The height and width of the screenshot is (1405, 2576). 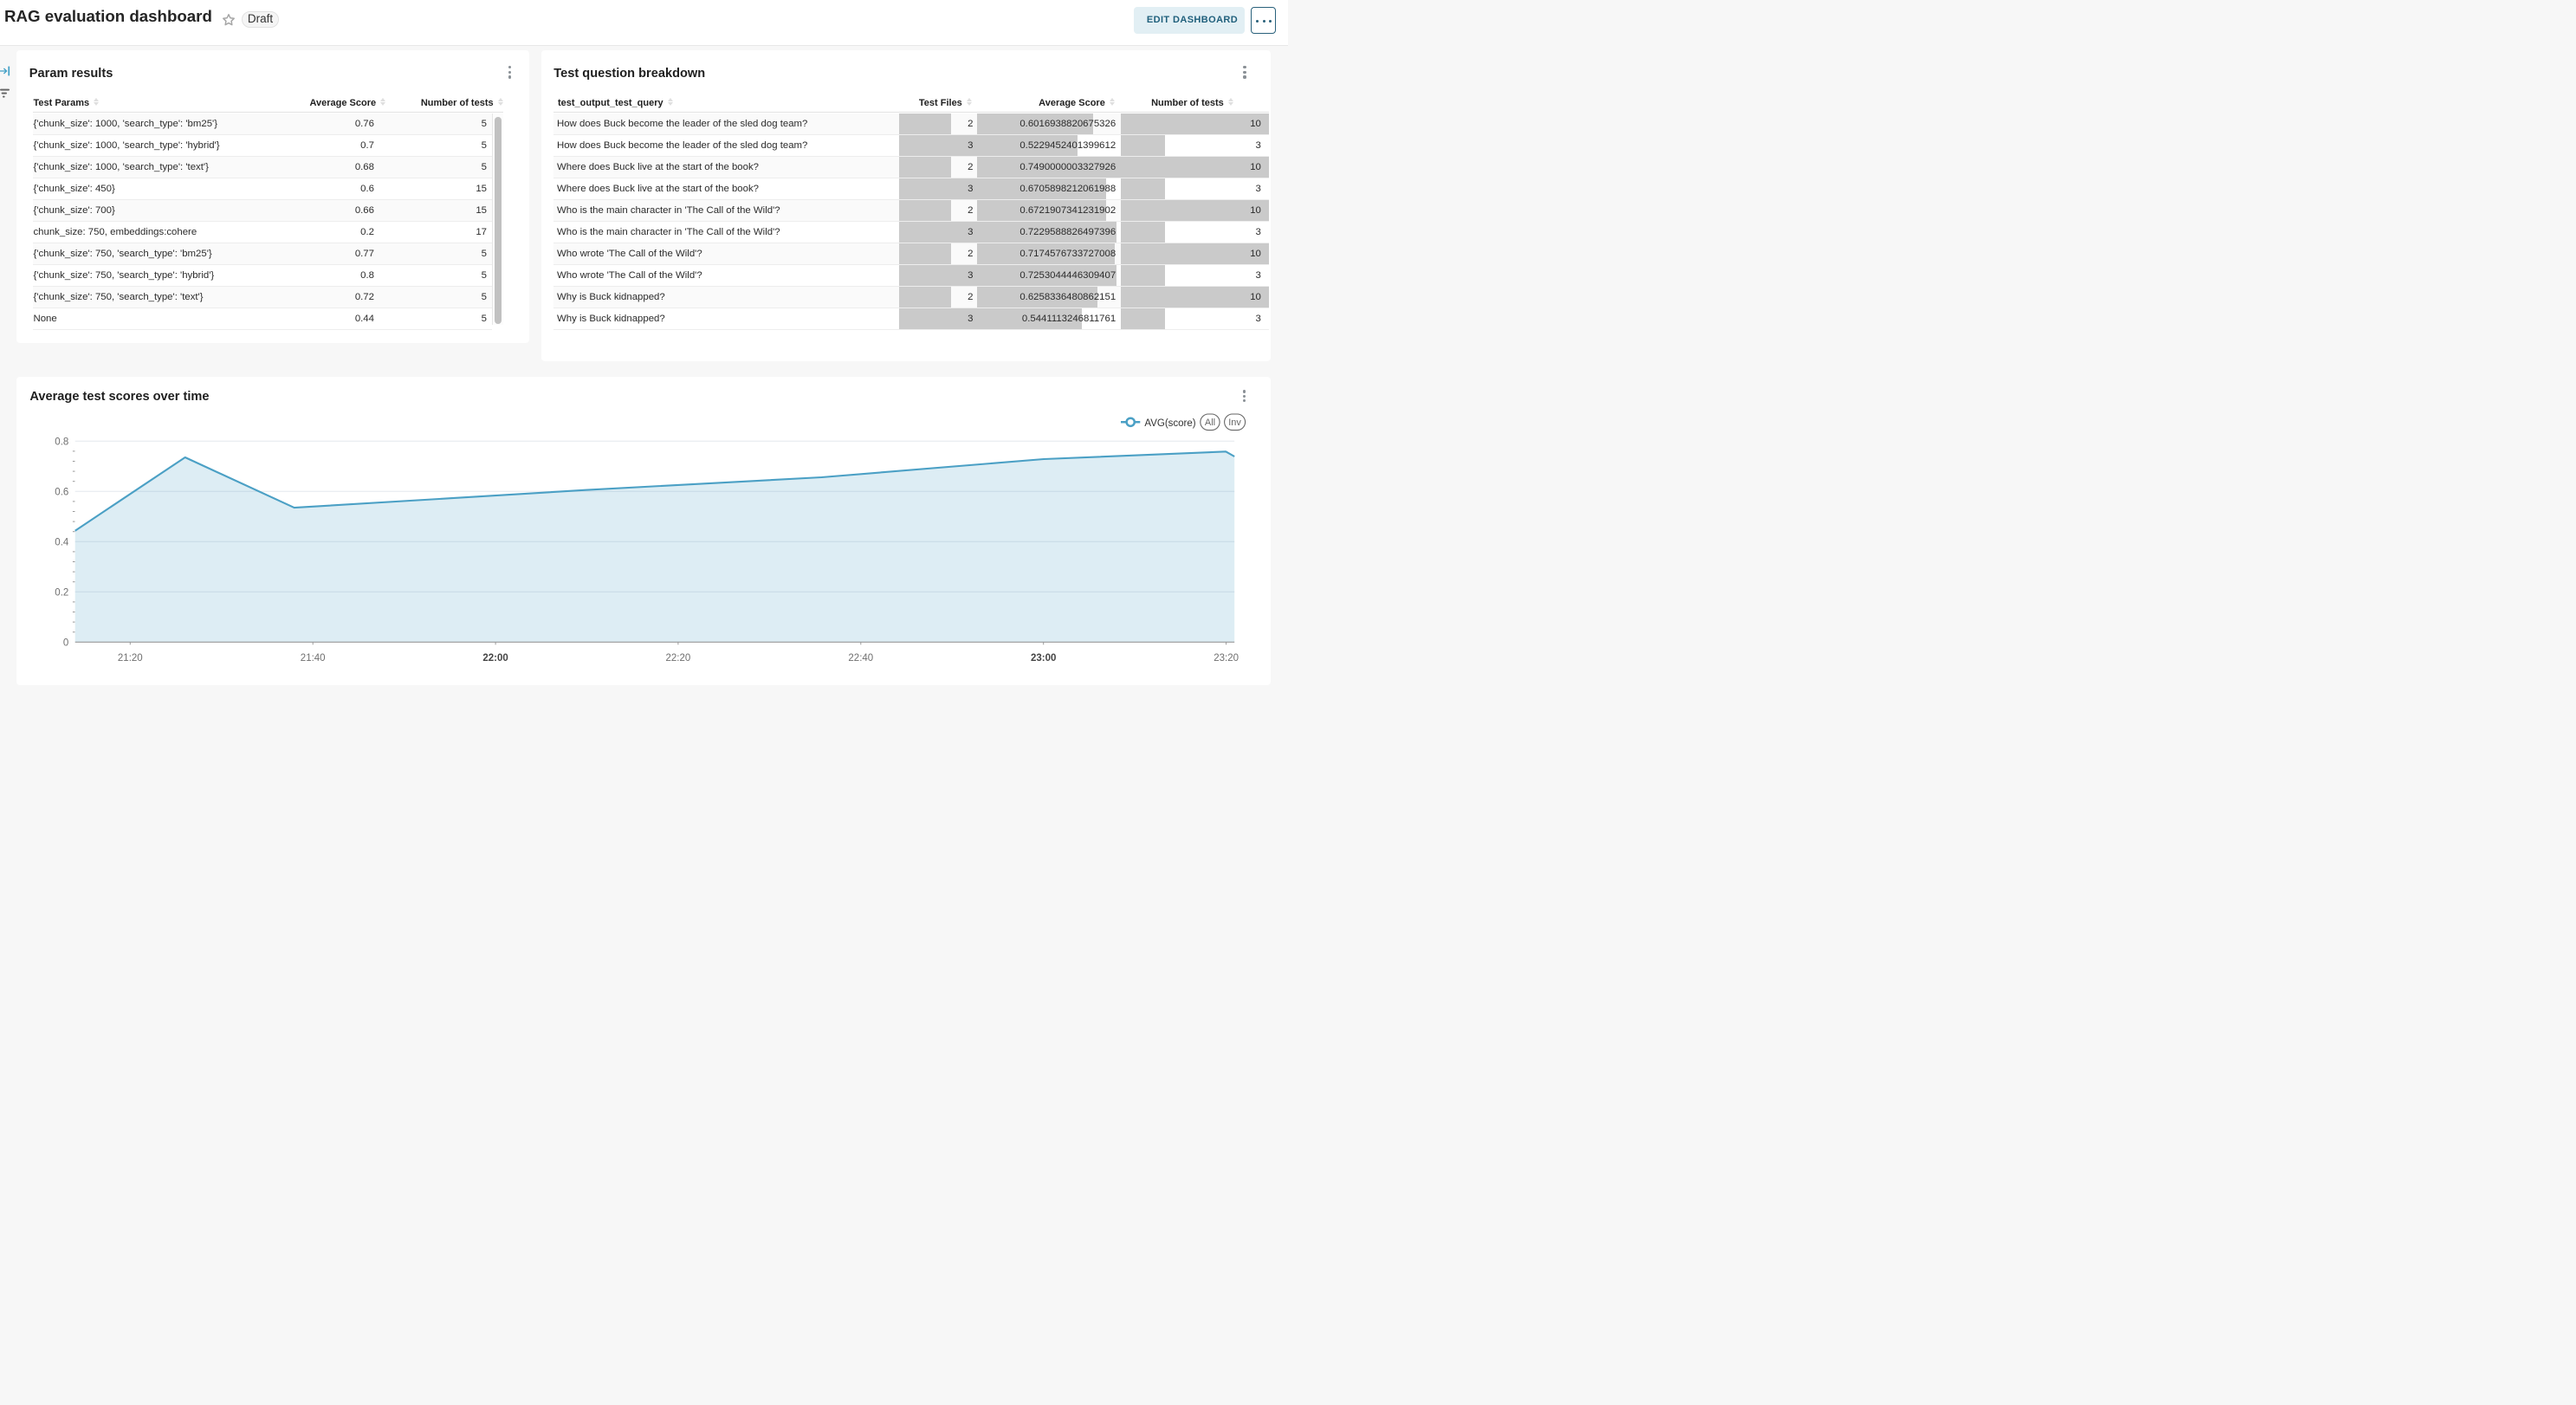 I want to click on svg-text: 22:40, so click(x=860, y=658).